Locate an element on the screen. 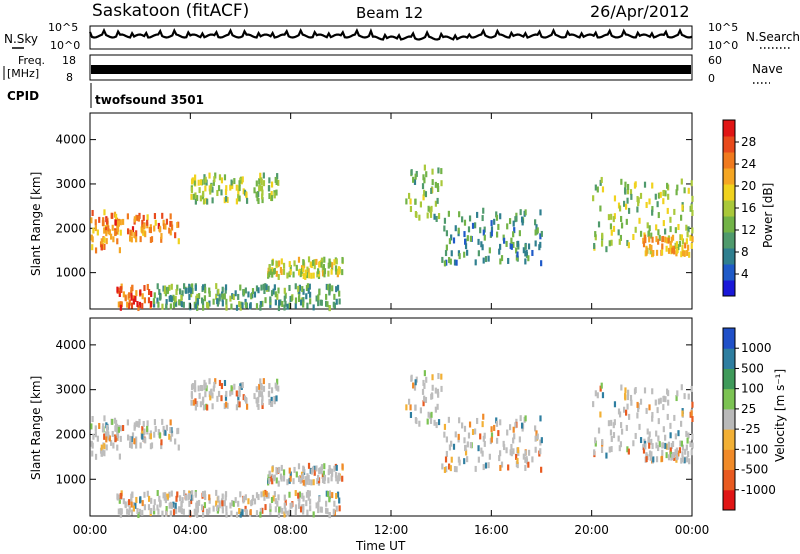 The width and height of the screenshot is (800, 554). cpid-value: twofsound 3501 is located at coordinates (149, 100).